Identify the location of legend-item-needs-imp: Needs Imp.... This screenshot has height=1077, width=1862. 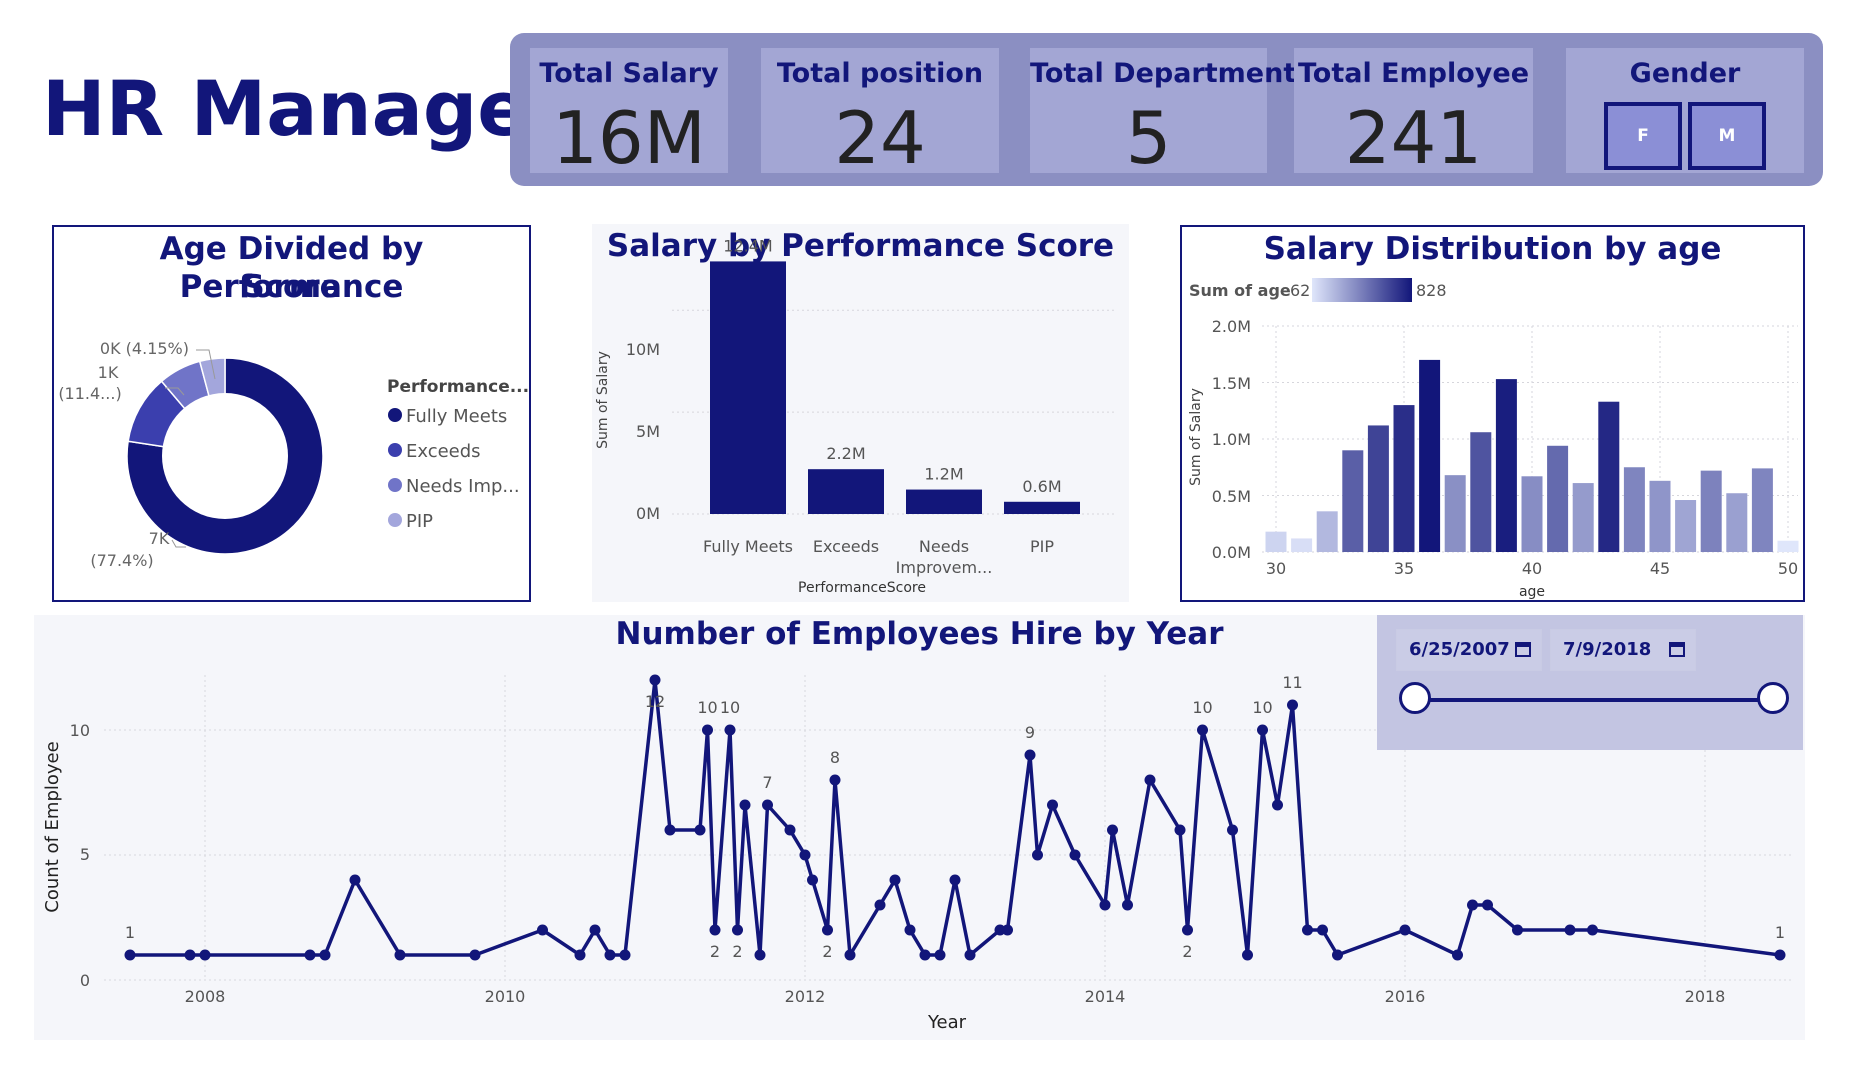
(454, 486).